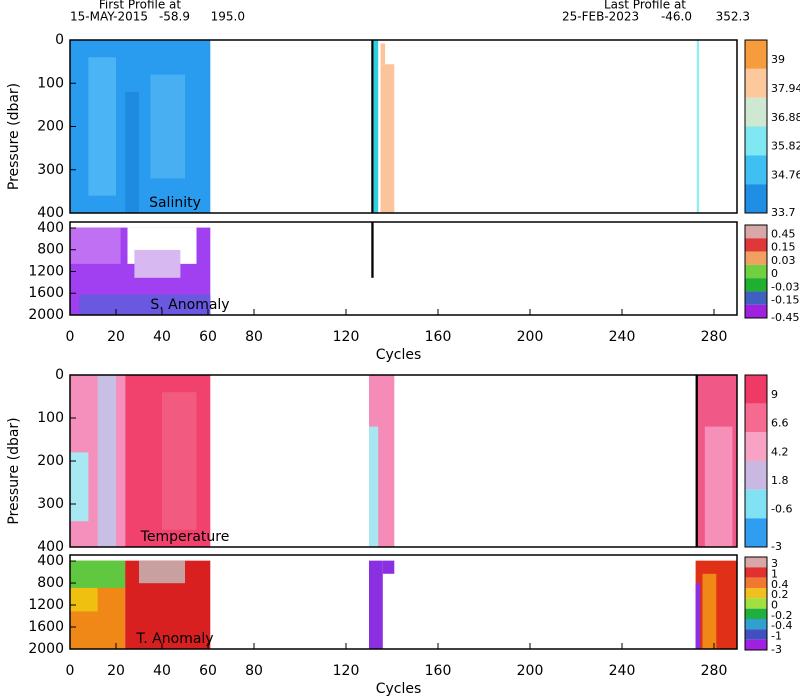 The width and height of the screenshot is (800, 700). I want to click on x-axis-label: Cycles, so click(399, 355).